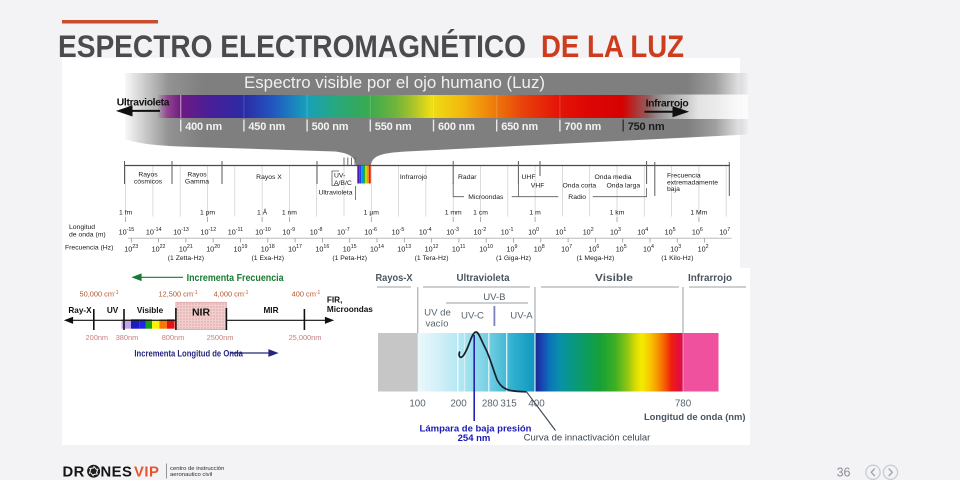 The image size is (960, 480). What do you see at coordinates (432, 258) in the screenshot?
I see `svg-text: (1 Tera-Hz)` at bounding box center [432, 258].